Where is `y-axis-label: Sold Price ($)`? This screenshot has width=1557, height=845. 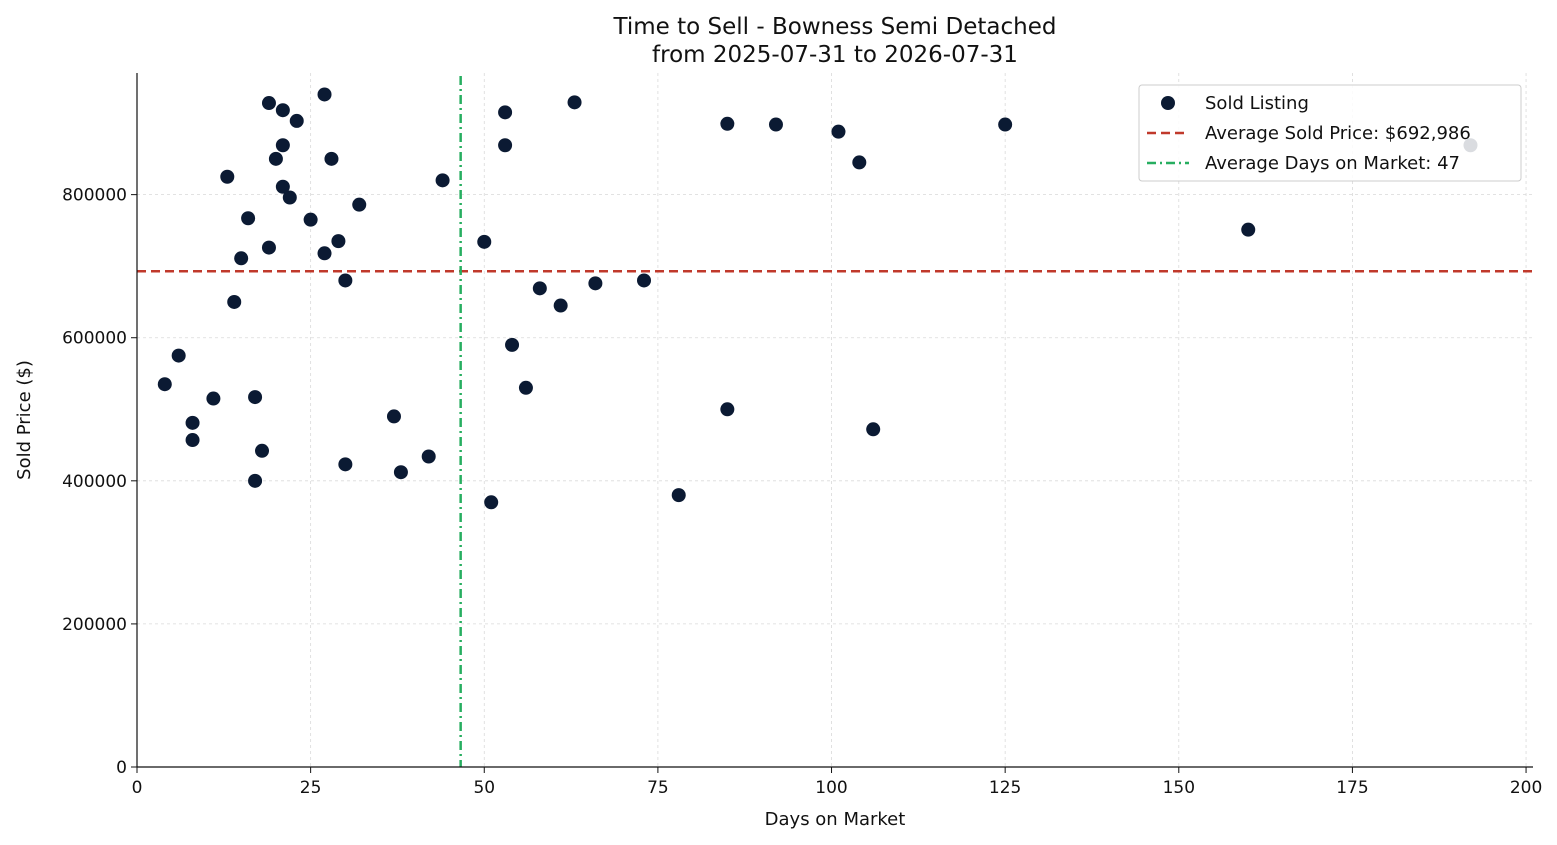 y-axis-label: Sold Price ($) is located at coordinates (24, 420).